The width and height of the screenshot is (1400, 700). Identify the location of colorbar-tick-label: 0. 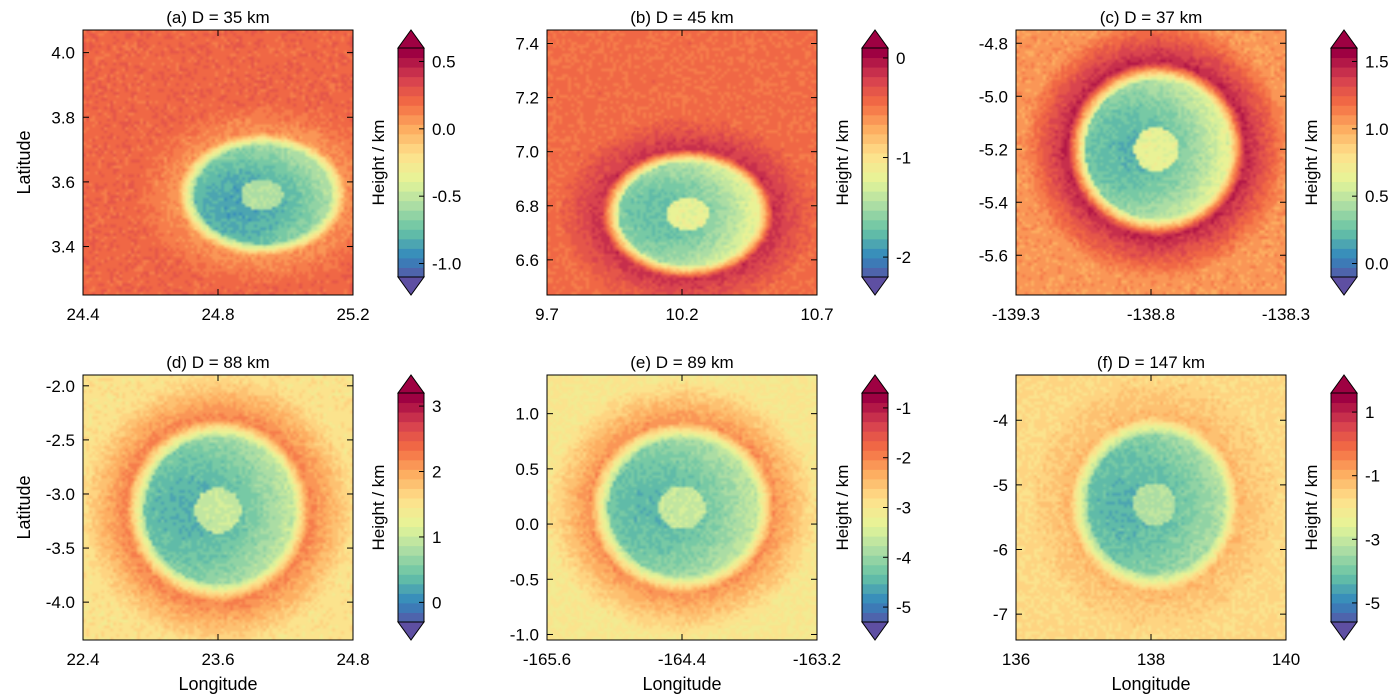
(436, 602).